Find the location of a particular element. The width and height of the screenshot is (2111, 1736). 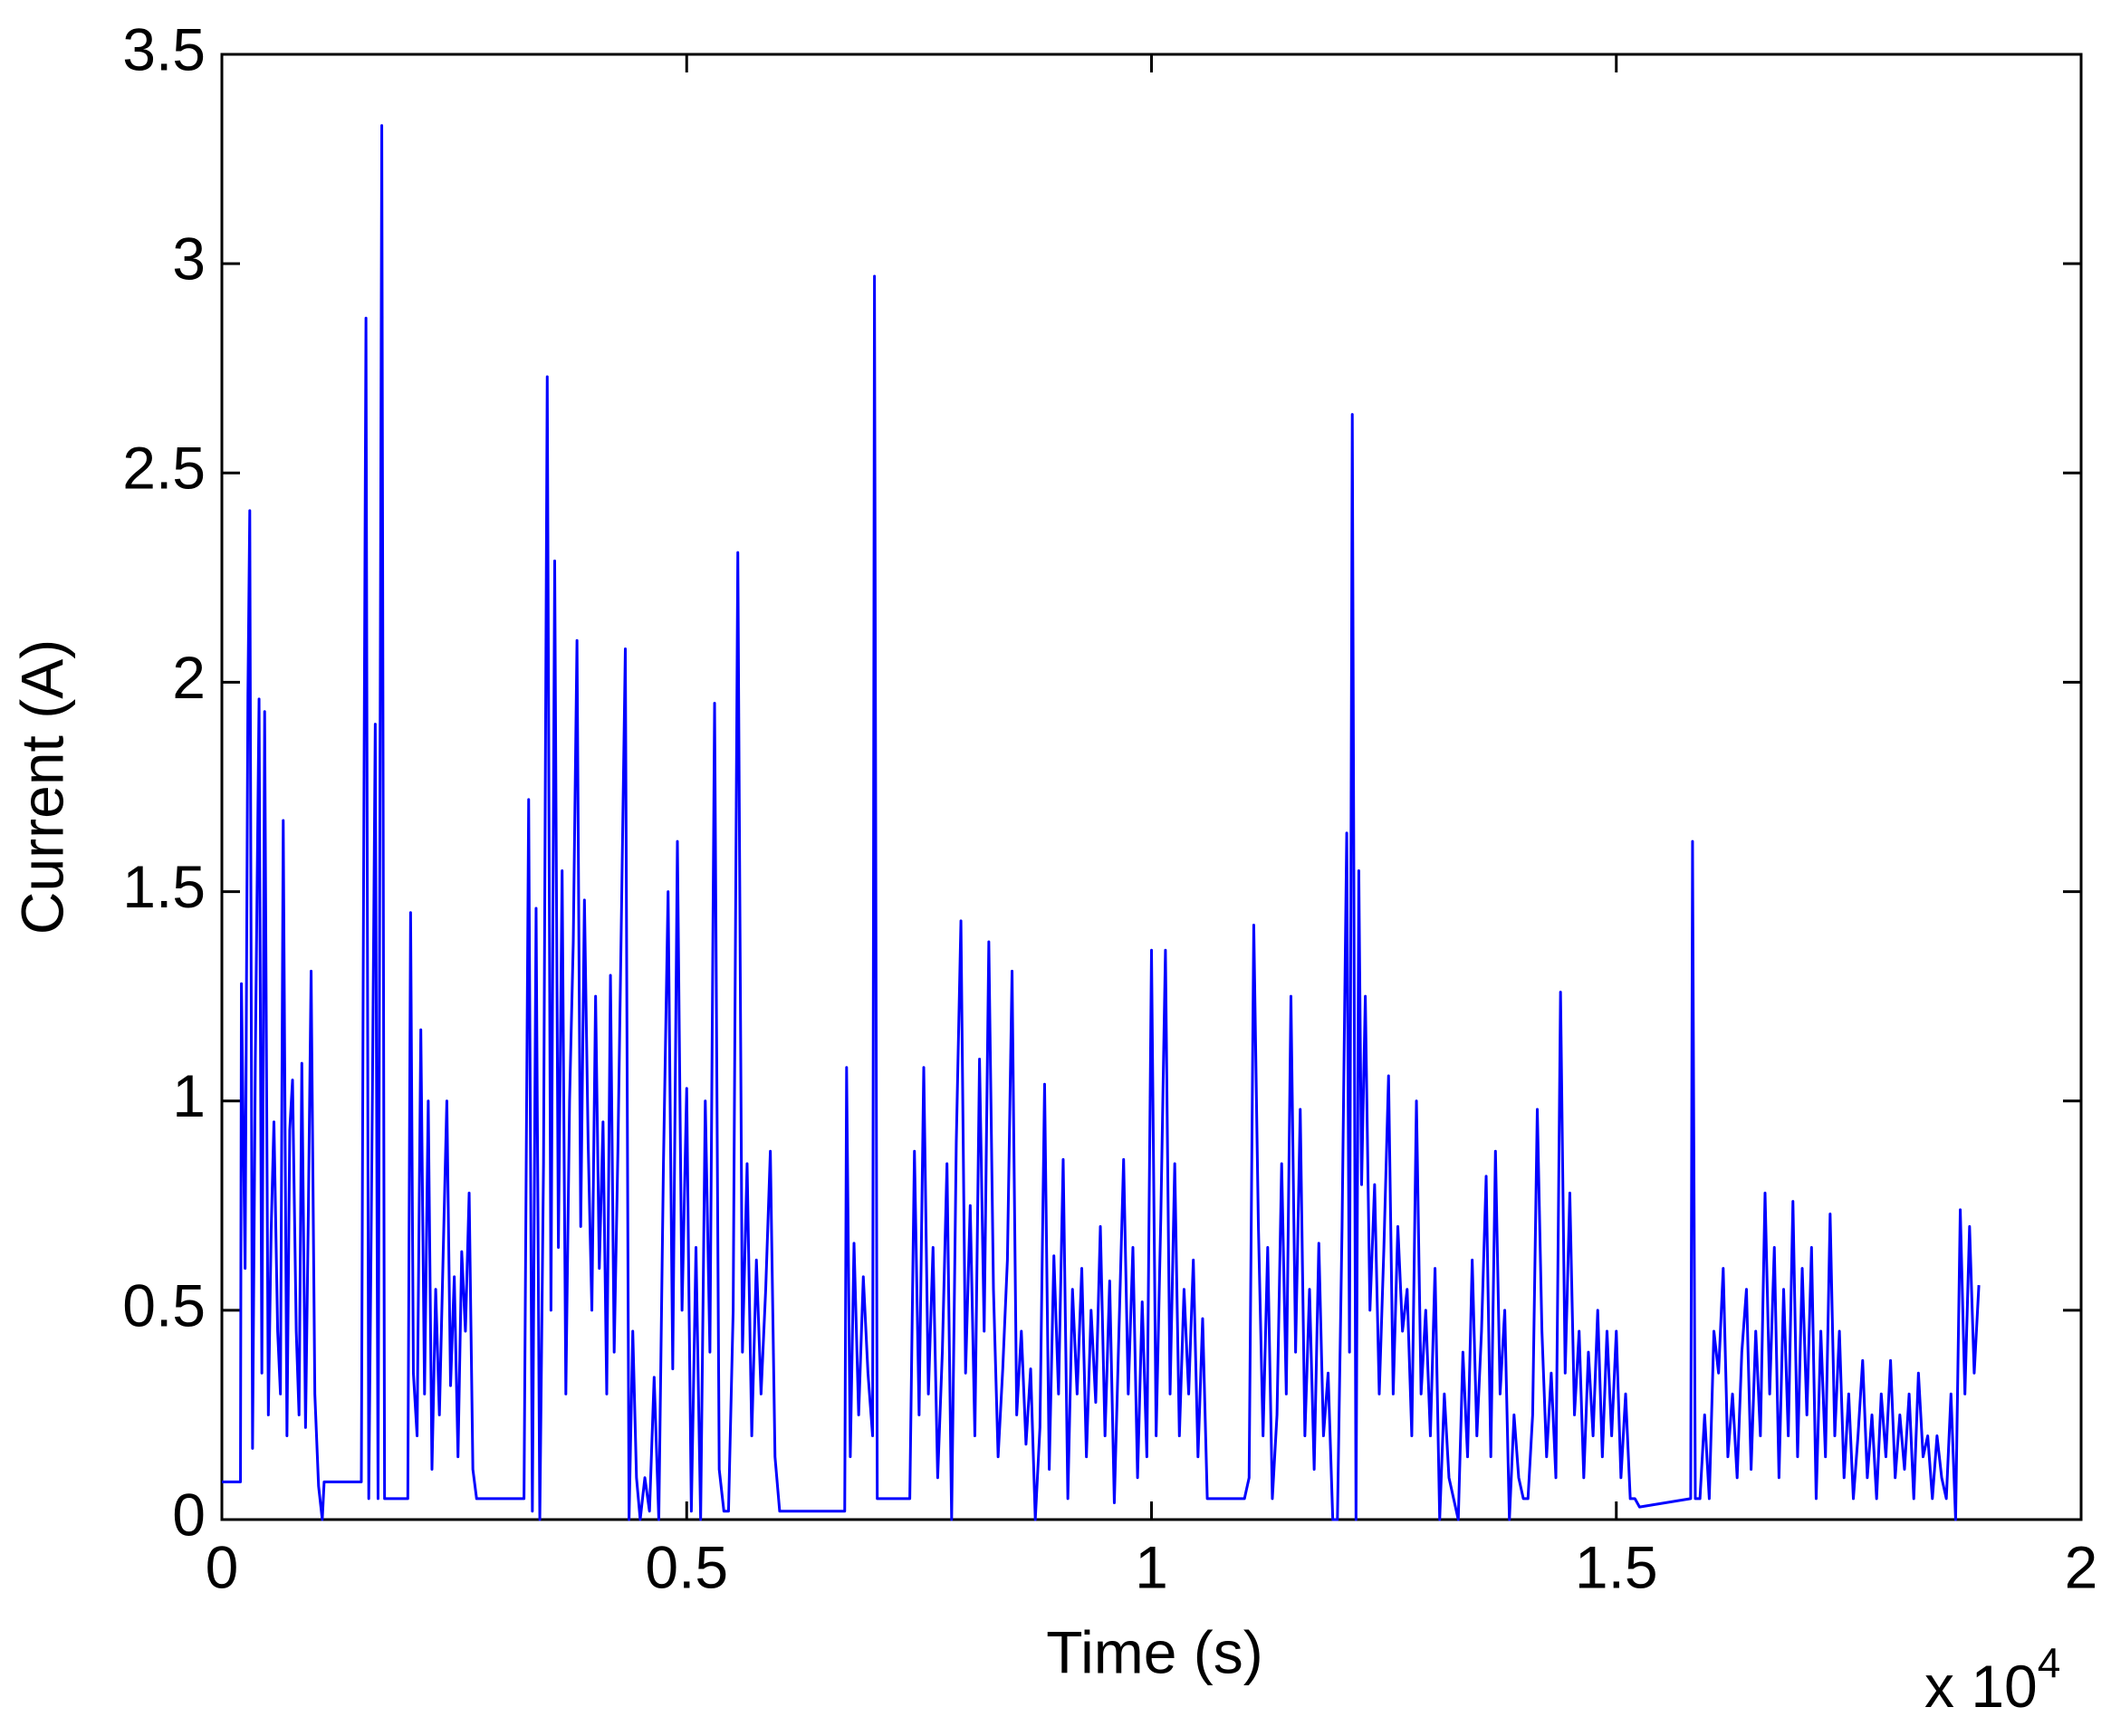

y-tick-label: 3.5 is located at coordinates (164, 48).